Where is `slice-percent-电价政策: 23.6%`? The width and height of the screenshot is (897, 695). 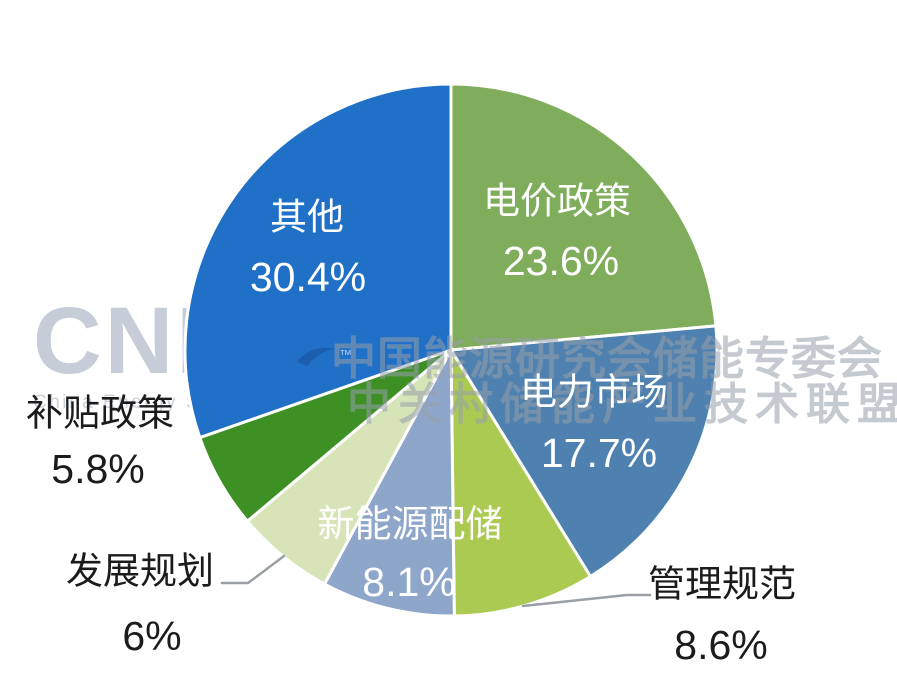
slice-percent-电价政策: 23.6% is located at coordinates (561, 261).